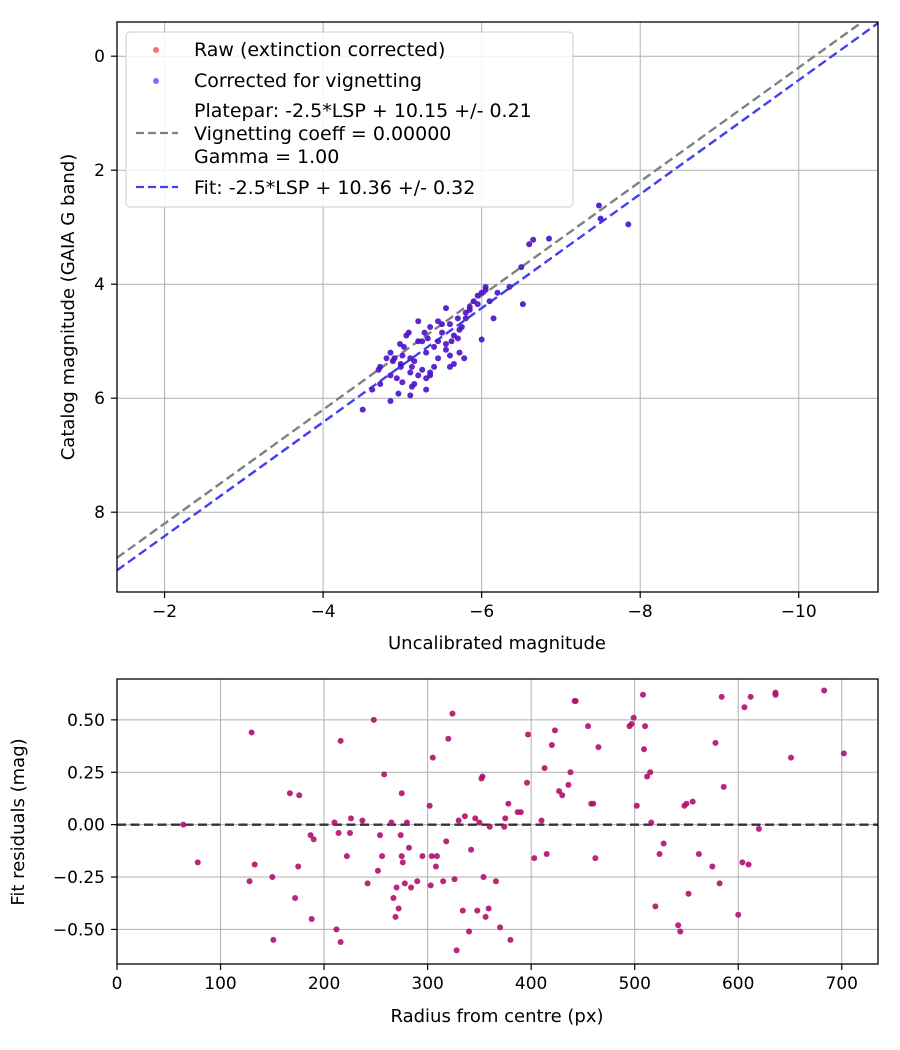 The width and height of the screenshot is (900, 1050). What do you see at coordinates (68, 307) in the screenshot?
I see `top-y-axis-label: Catalog magnitude (GAIA G band)` at bounding box center [68, 307].